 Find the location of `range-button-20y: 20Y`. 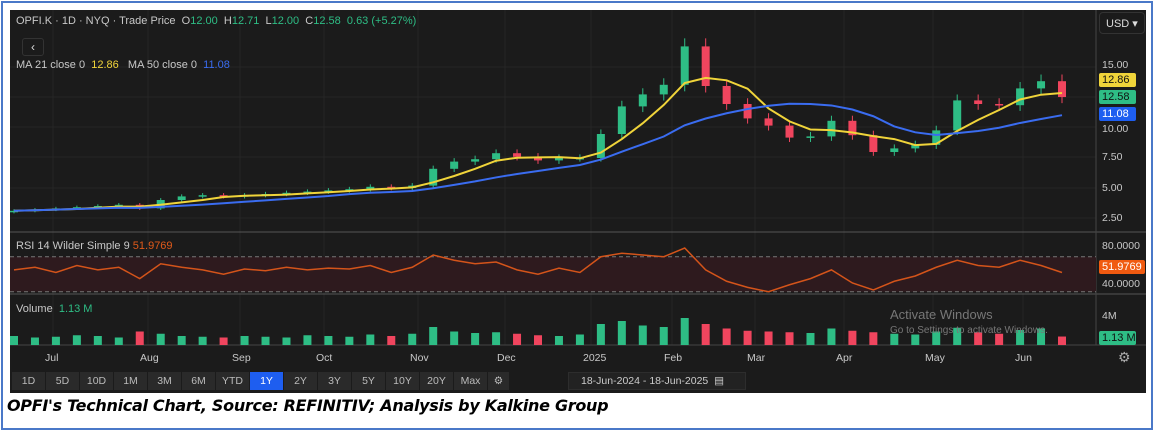

range-button-20y: 20Y is located at coordinates (437, 381).